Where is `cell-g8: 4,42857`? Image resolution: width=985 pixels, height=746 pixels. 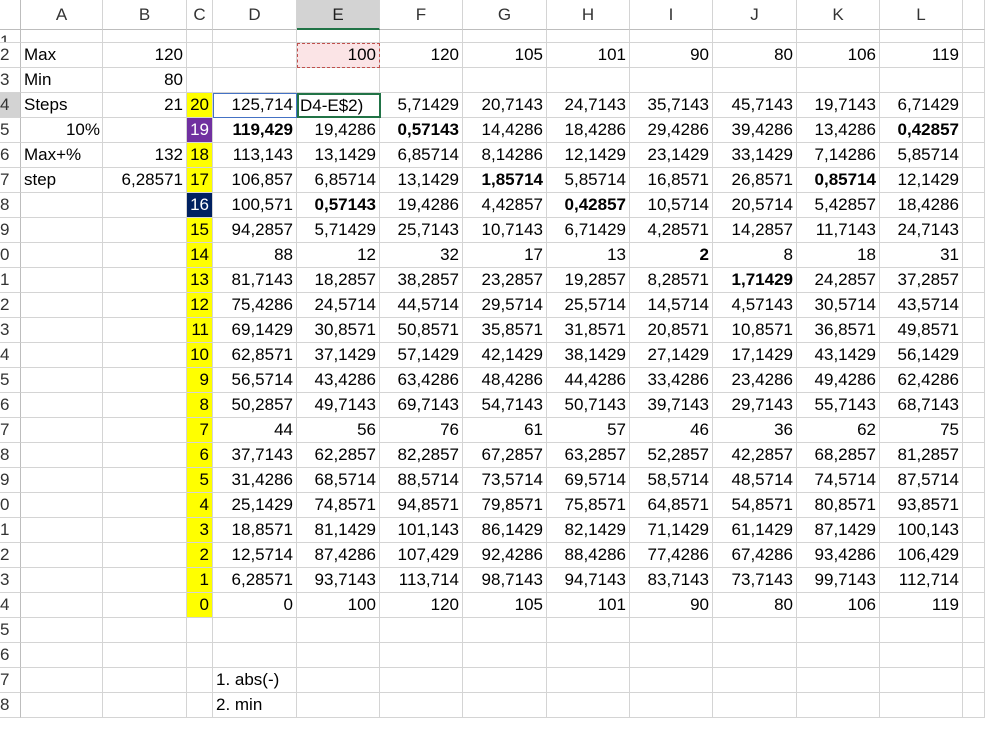 cell-g8: 4,42857 is located at coordinates (505, 205).